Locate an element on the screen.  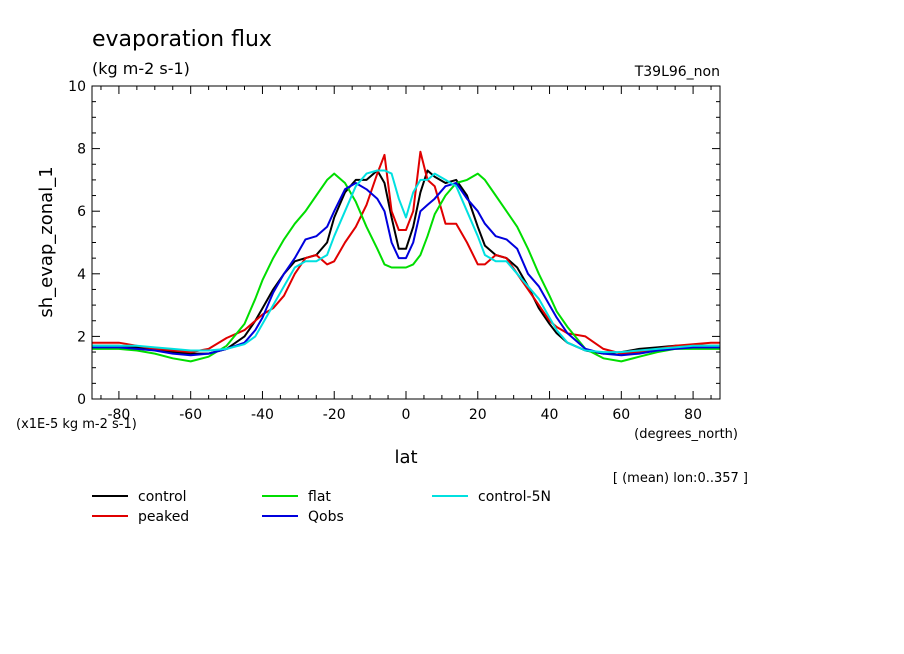
x-tick-label: 20 is located at coordinates (478, 415).